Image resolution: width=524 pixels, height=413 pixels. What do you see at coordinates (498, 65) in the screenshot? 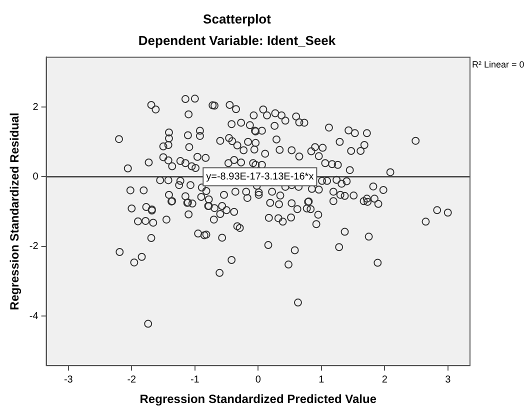
I see `text: R² Linear = 0` at bounding box center [498, 65].